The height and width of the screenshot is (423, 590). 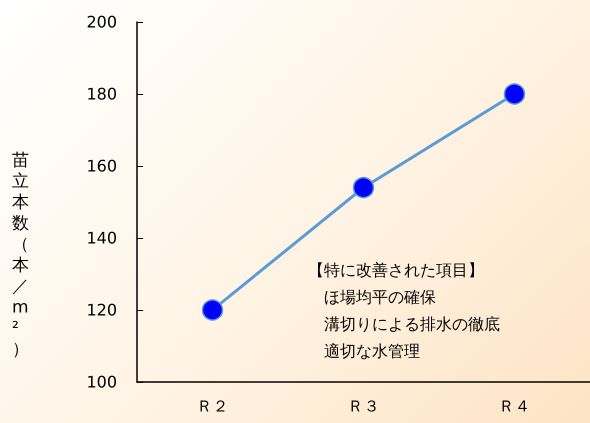 What do you see at coordinates (212, 406) in the screenshot?
I see `x-tick-label: Ｒ２` at bounding box center [212, 406].